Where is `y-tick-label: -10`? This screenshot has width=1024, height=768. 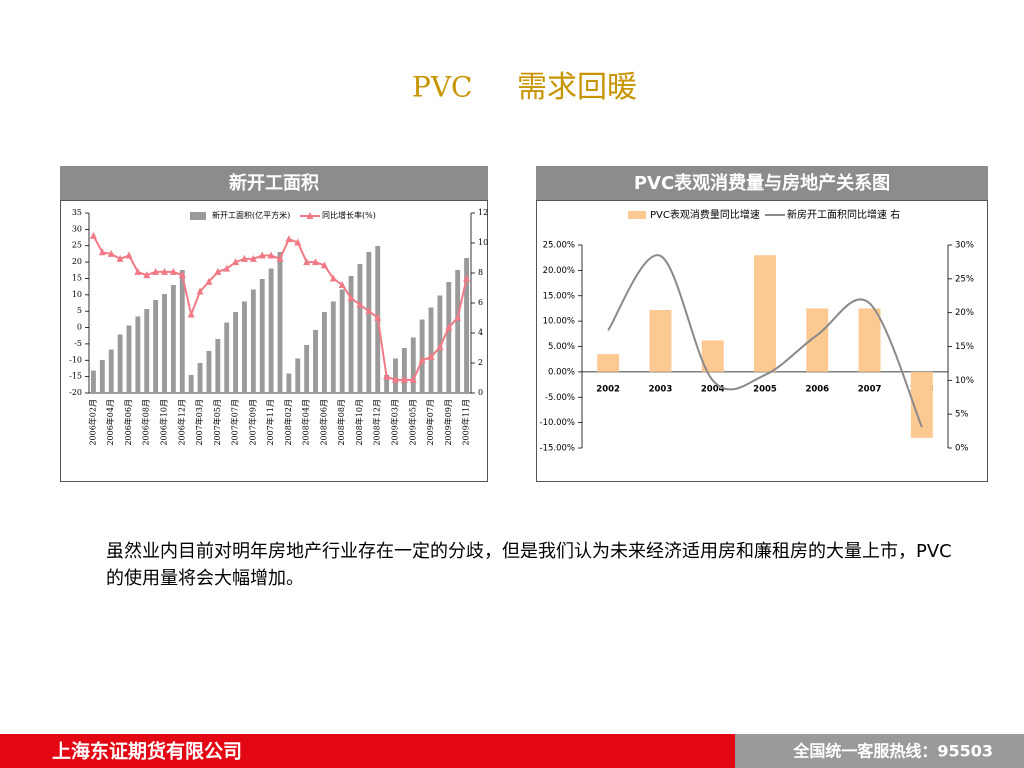
y-tick-label: -10 is located at coordinates (75, 359).